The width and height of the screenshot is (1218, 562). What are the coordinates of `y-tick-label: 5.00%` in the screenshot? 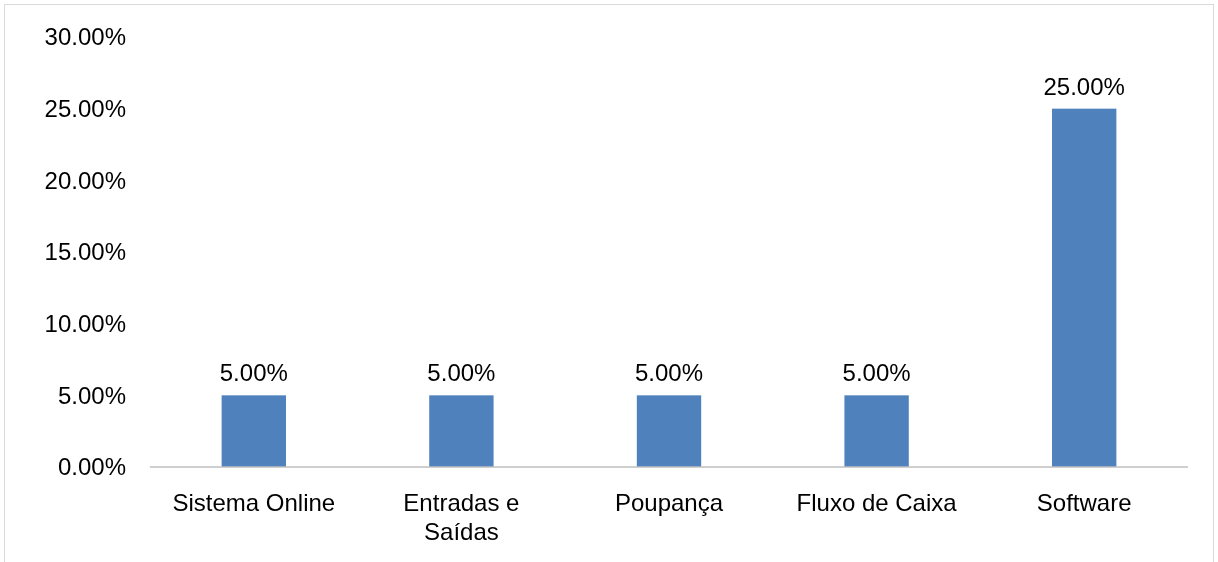 It's located at (91, 395).